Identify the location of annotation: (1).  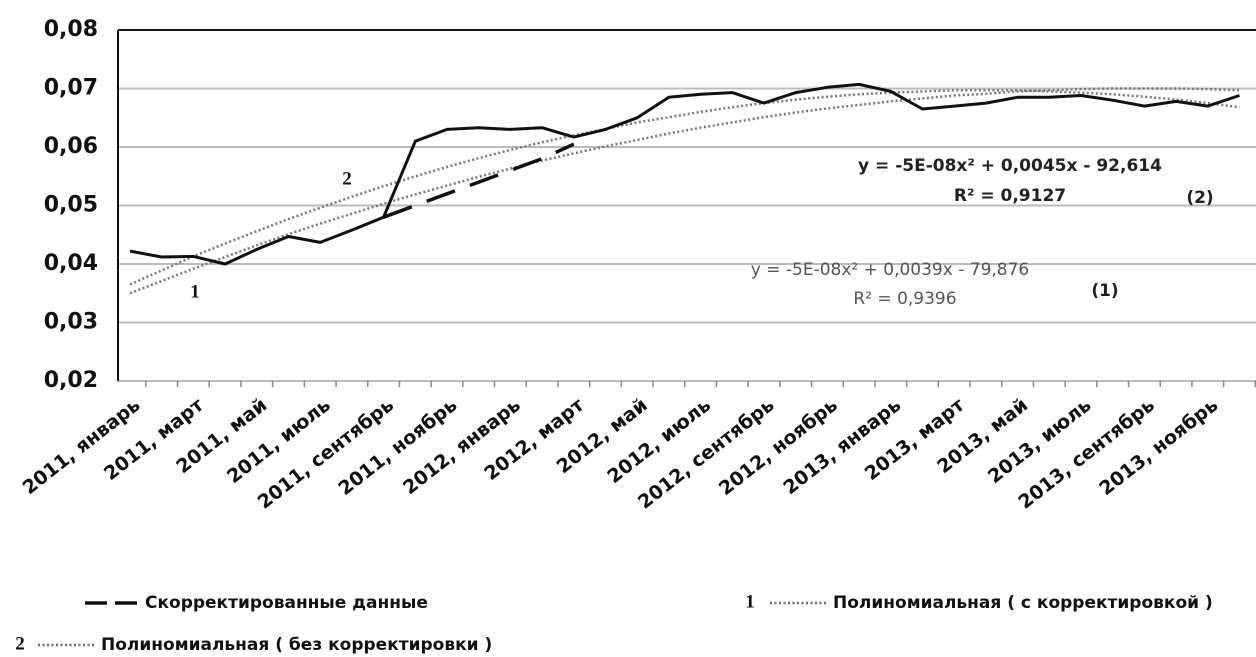
(1104, 291).